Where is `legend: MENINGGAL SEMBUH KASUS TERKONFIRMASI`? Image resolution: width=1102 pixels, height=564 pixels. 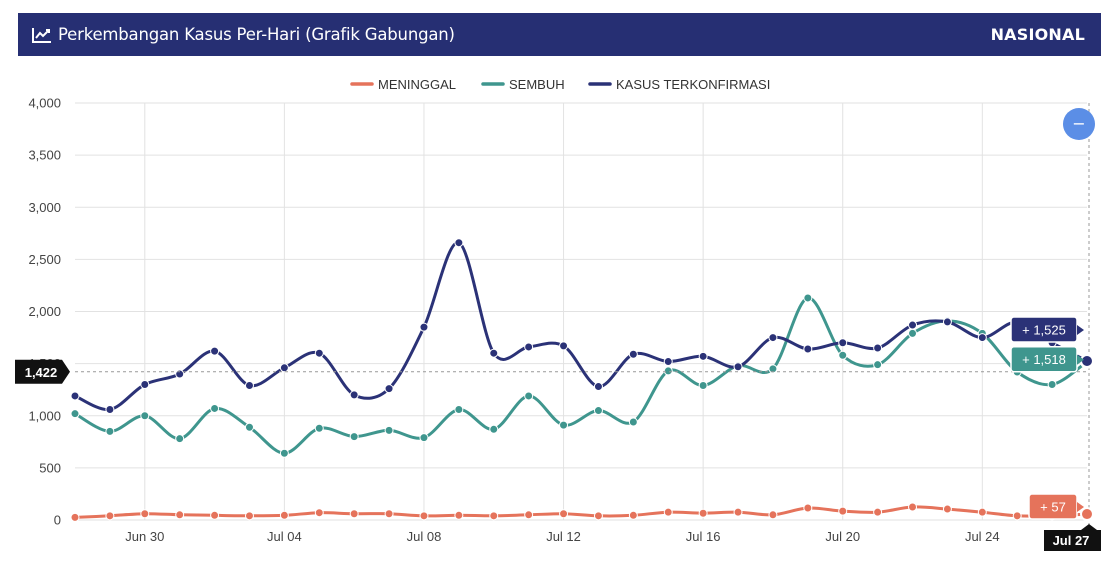 legend: MENINGGAL SEMBUH KASUS TERKONFIRMASI is located at coordinates (560, 84).